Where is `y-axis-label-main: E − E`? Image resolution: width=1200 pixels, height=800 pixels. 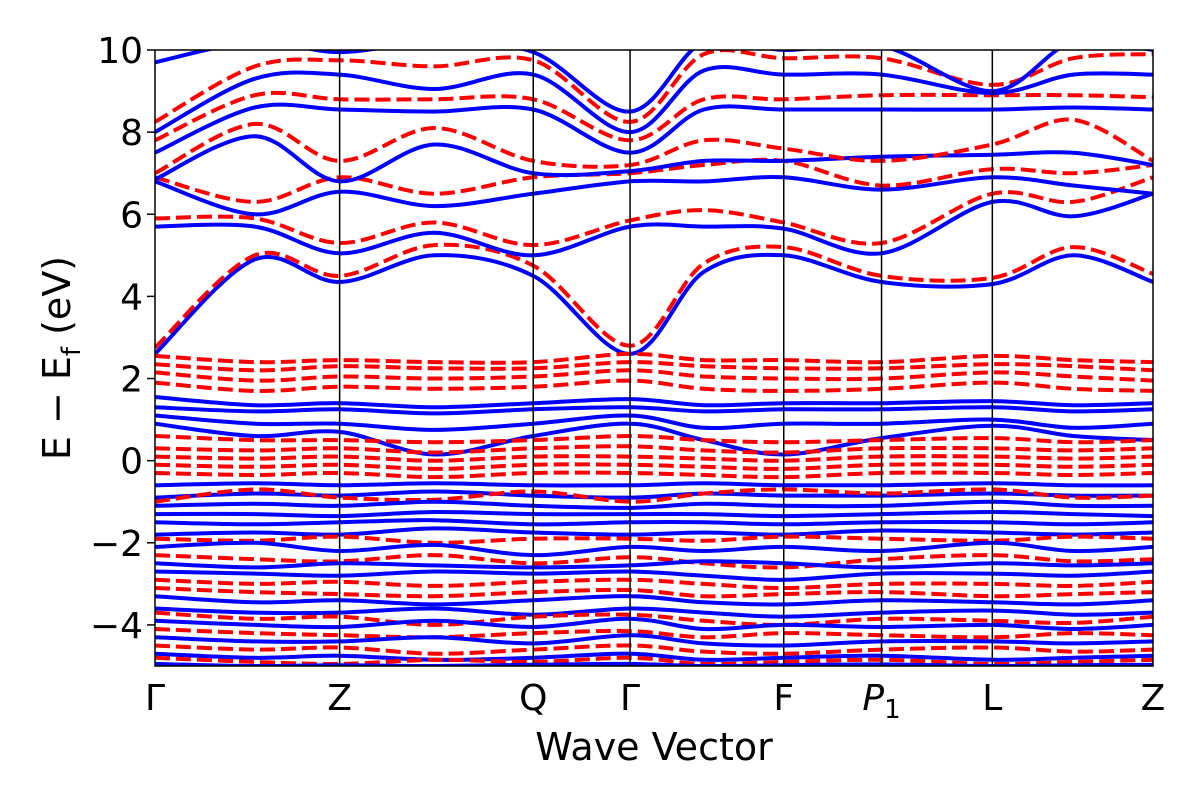 y-axis-label-main: E − E is located at coordinates (57, 408).